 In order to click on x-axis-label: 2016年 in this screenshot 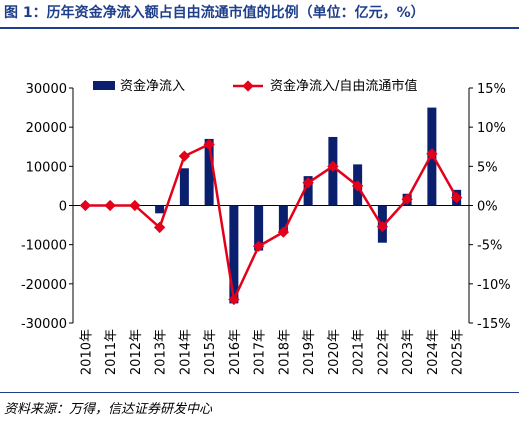, I will do `click(235, 352)`.